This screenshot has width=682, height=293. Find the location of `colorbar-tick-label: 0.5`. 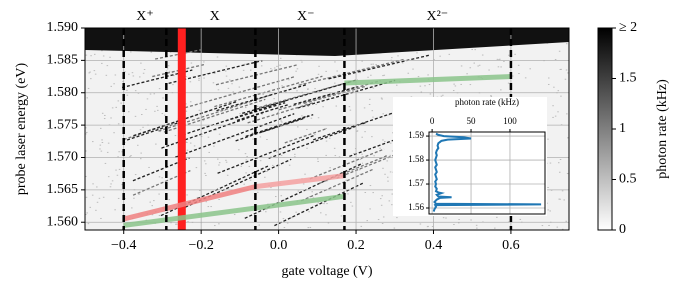

colorbar-tick-label: 0.5 is located at coordinates (628, 179).